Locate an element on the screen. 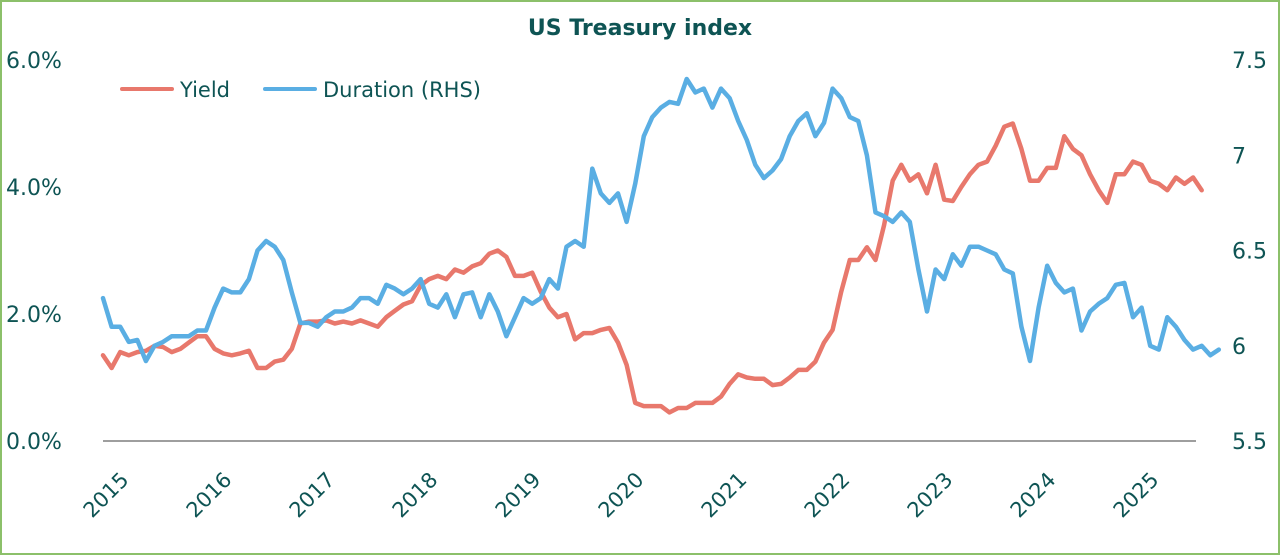  y-axis-right: 5.5 6 6.5 7 7.5 is located at coordinates (1249, 252).